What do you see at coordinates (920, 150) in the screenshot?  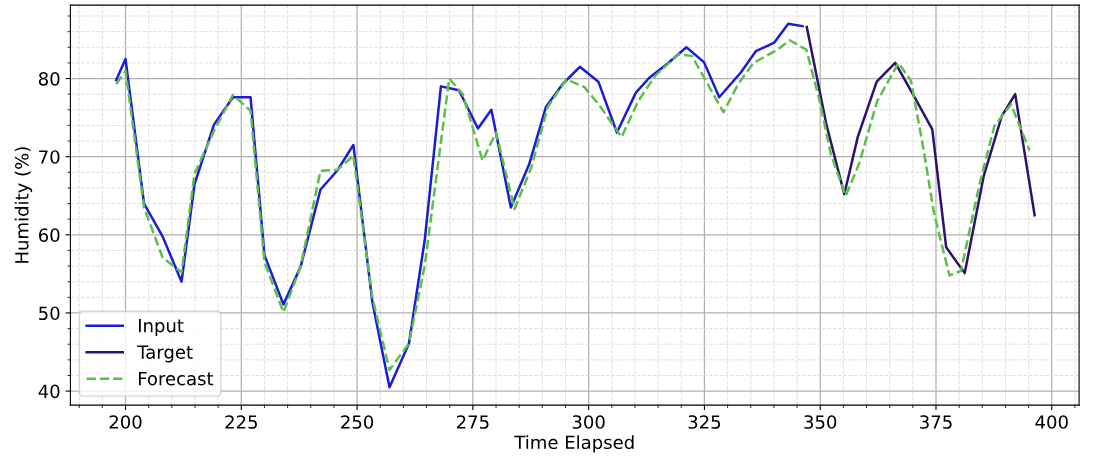 I see `line-series` at bounding box center [920, 150].